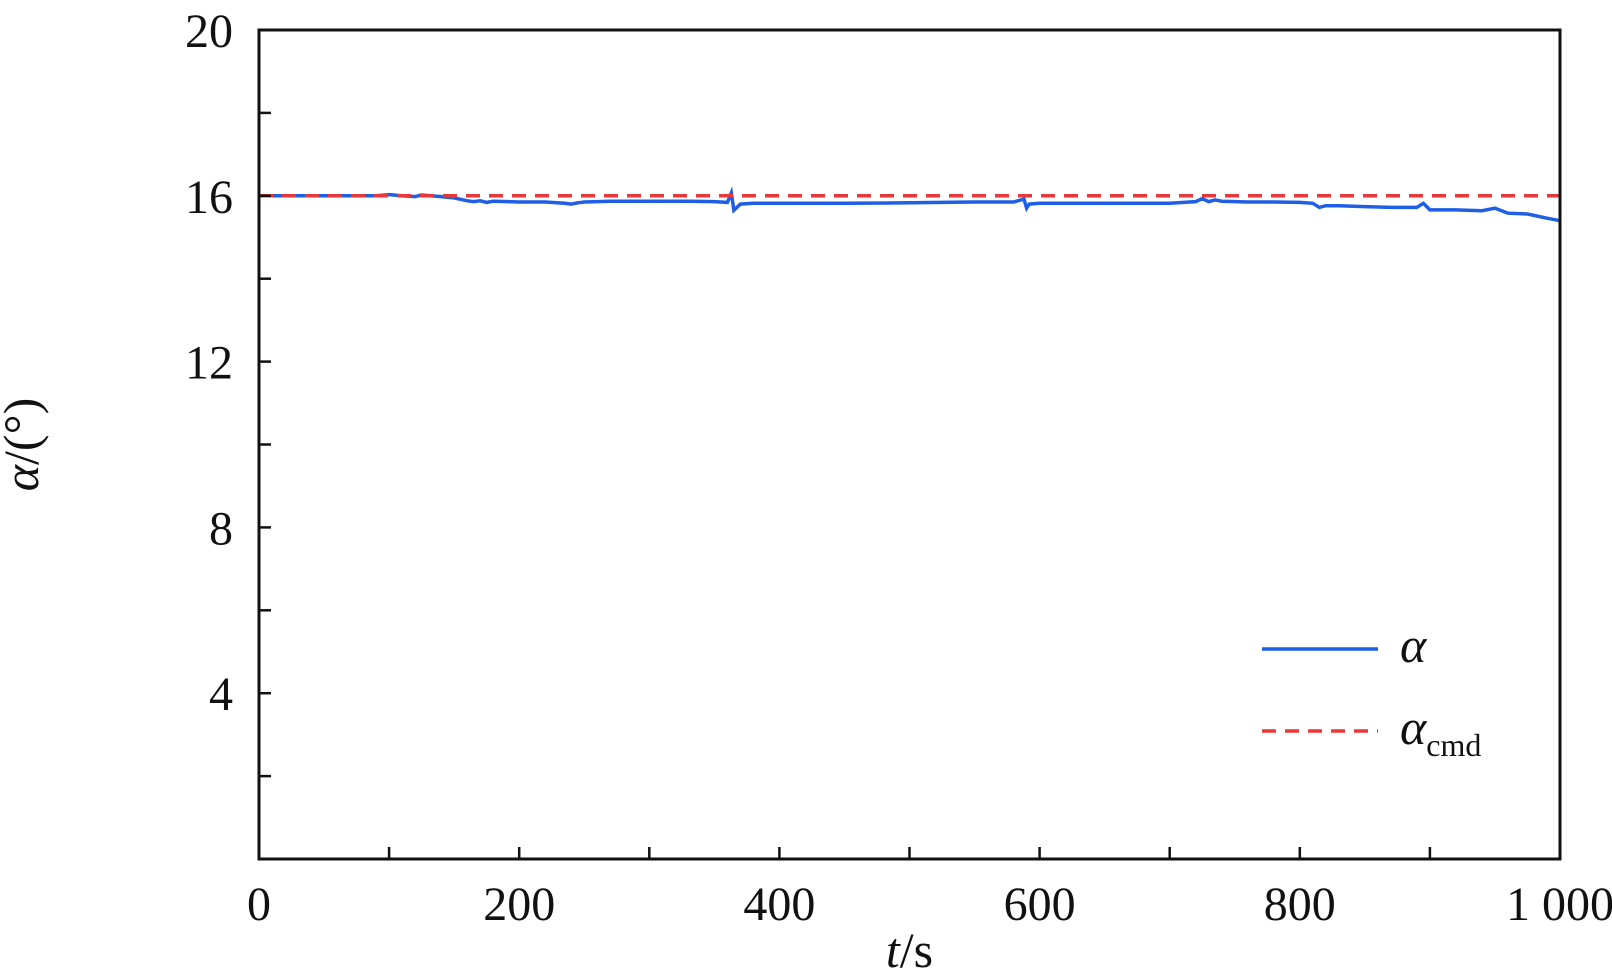  What do you see at coordinates (1453, 745) in the screenshot?
I see `legend-label-alpha-cmd-subscript: cmd` at bounding box center [1453, 745].